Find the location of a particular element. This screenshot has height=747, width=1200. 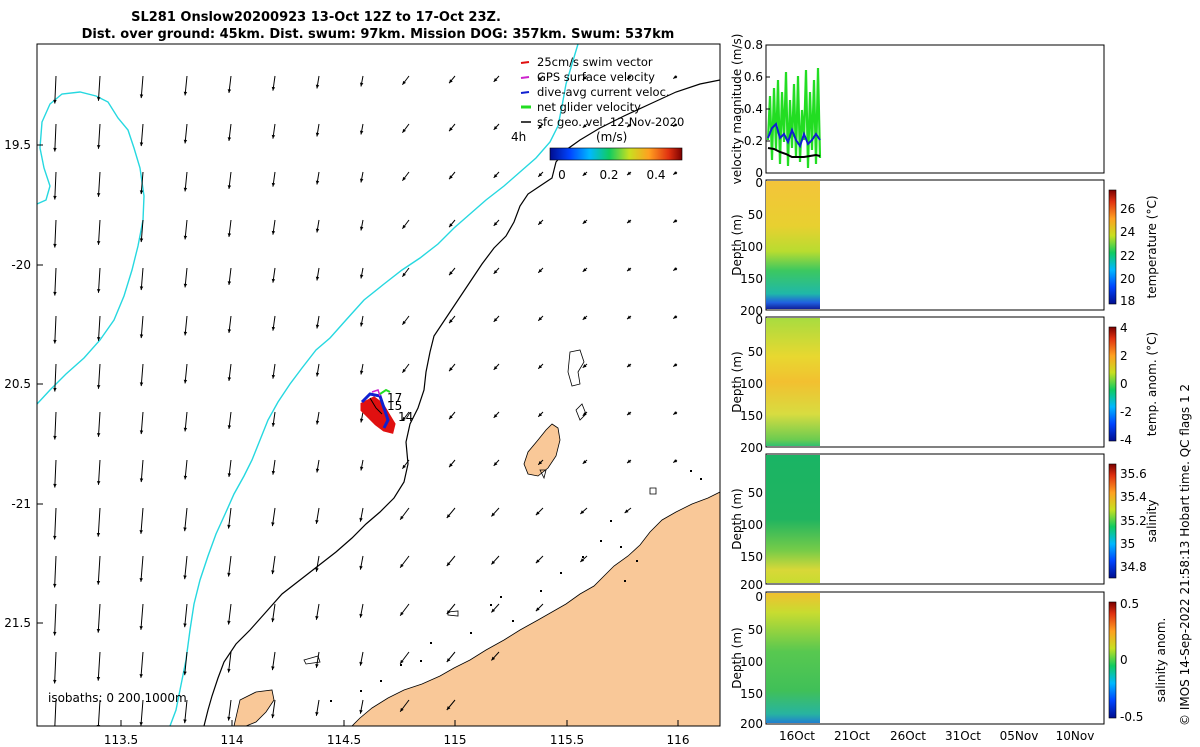

velocity-ytick-0.6: 0.6 is located at coordinates (753, 77).